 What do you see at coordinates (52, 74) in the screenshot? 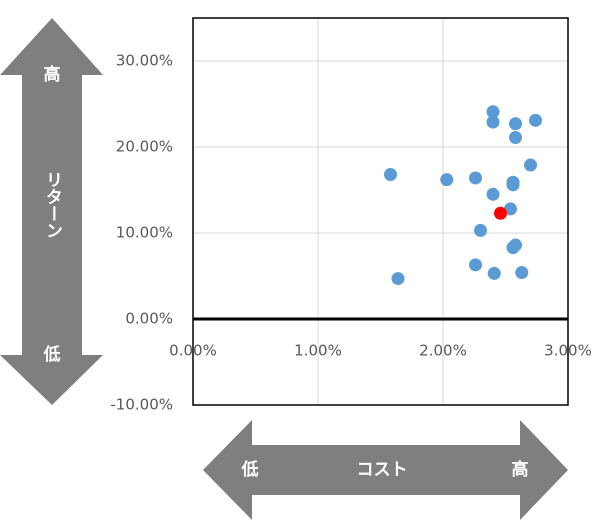
I see `y-arrow-high: 高` at bounding box center [52, 74].